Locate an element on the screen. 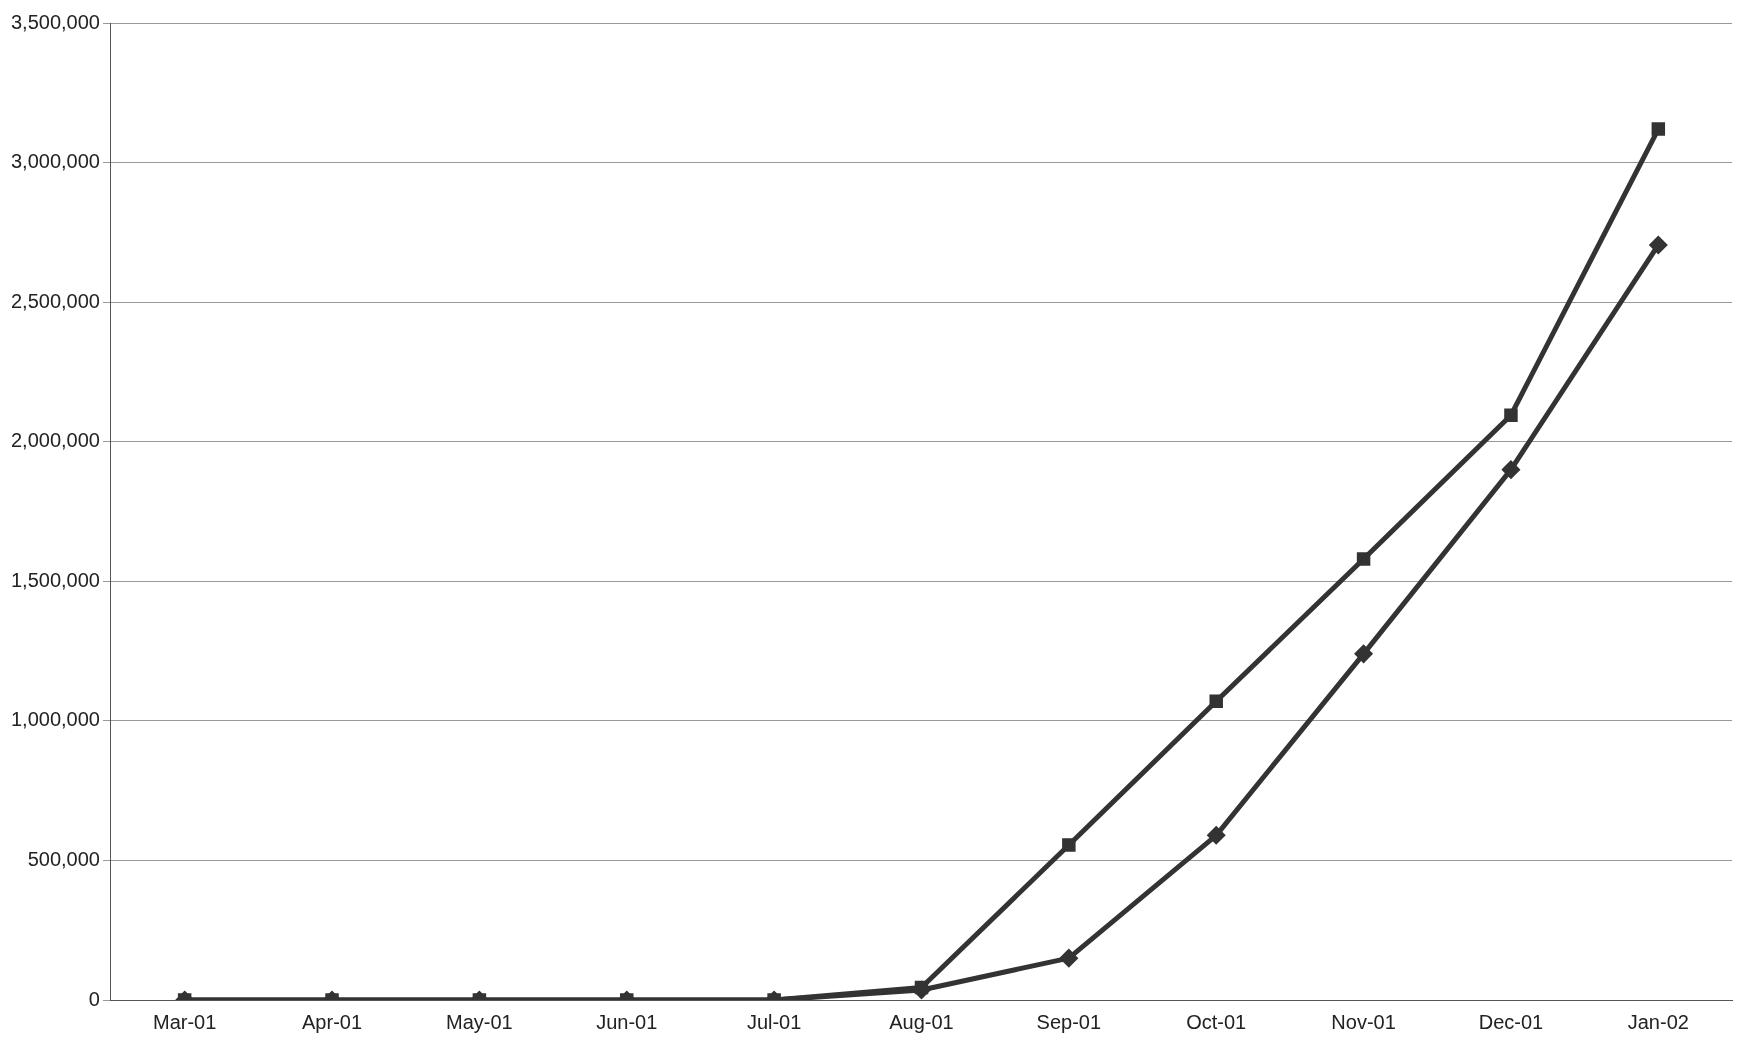 This screenshot has height=1048, width=1752. y-tick-label: 500,000 is located at coordinates (63, 858).